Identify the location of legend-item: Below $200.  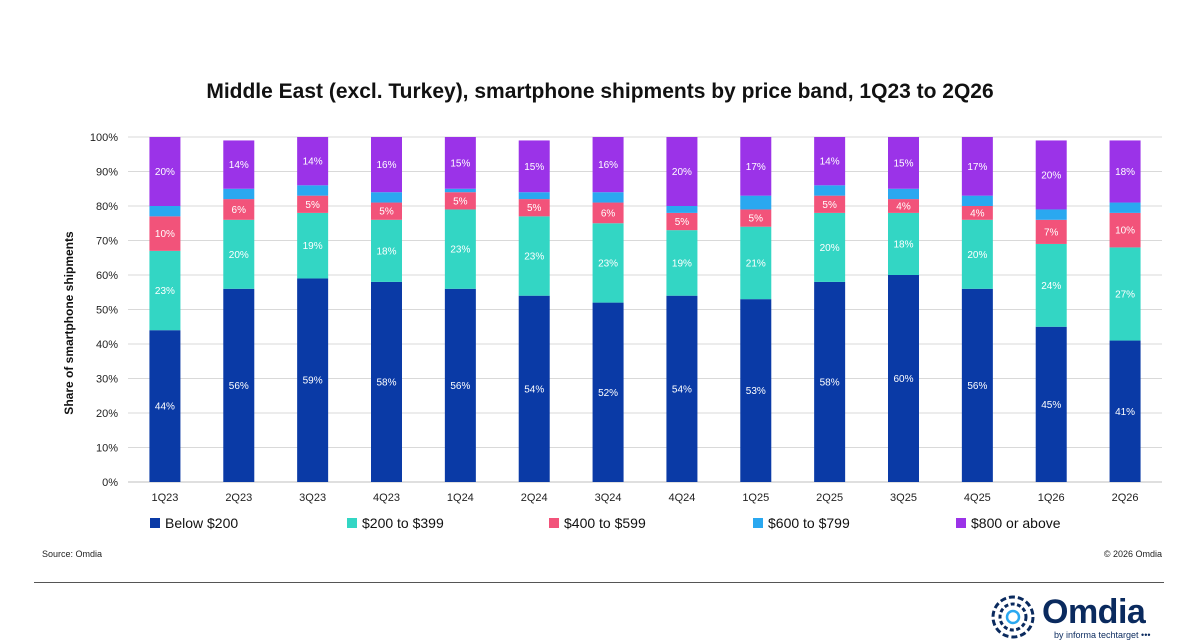
(194, 523).